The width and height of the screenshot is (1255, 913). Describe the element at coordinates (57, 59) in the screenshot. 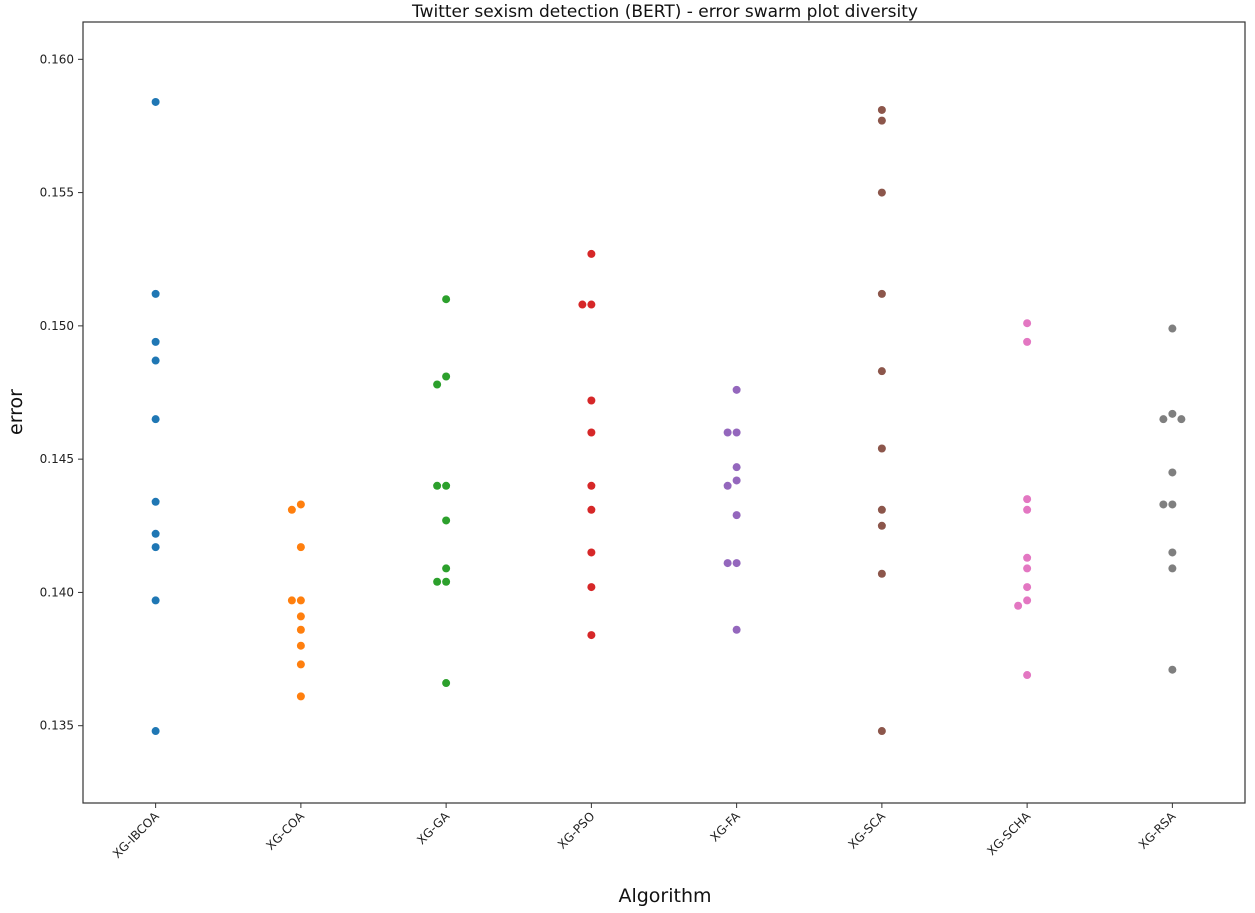

I see `y-tick-label: 0.160` at that location.